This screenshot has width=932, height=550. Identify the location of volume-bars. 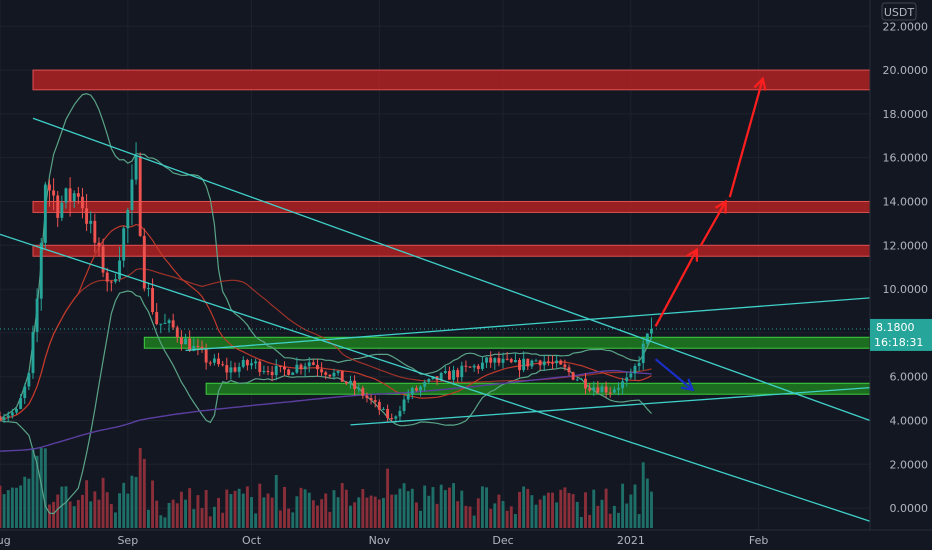
(326, 488).